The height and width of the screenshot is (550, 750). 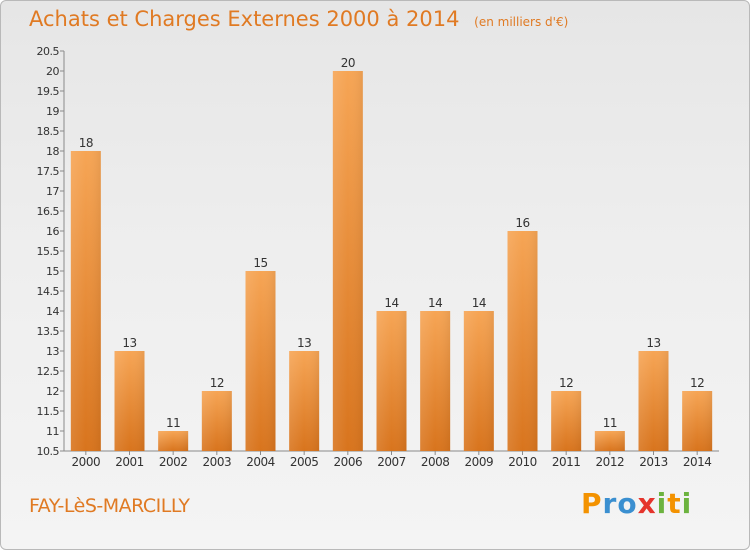 What do you see at coordinates (173, 441) in the screenshot?
I see `bar-shine-2002` at bounding box center [173, 441].